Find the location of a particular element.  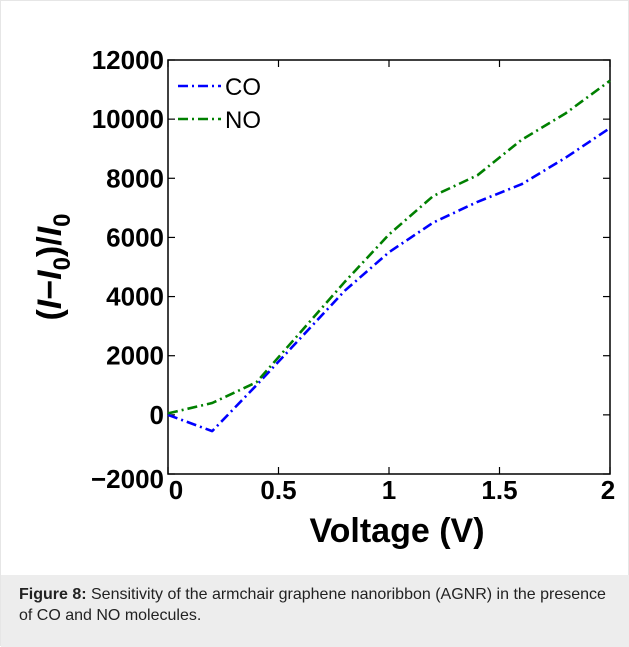

y-tick-label: 8000 is located at coordinates (135, 178).